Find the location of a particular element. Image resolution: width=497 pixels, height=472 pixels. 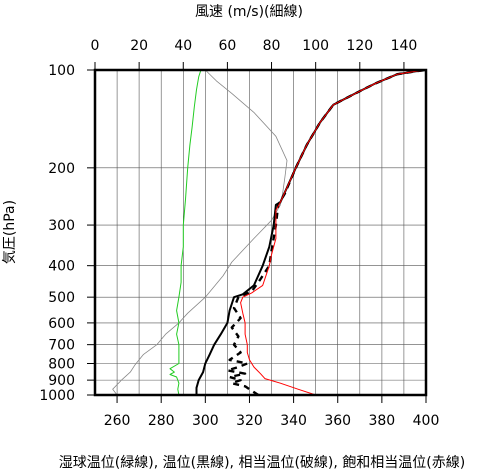

temperature-axis-title: 湿球温位(緑線), 温位(黒線), 相当温位(破線), 飽和相当温位(赤線) is located at coordinates (262, 462).